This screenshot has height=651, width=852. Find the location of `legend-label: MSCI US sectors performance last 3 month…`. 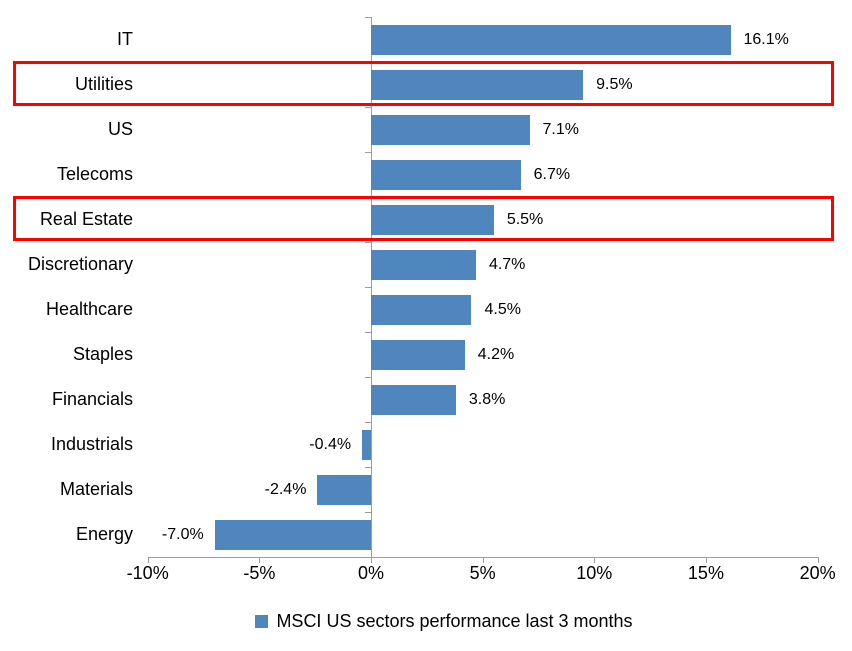

legend-label: MSCI US sectors performance last 3 month… is located at coordinates (454, 621).